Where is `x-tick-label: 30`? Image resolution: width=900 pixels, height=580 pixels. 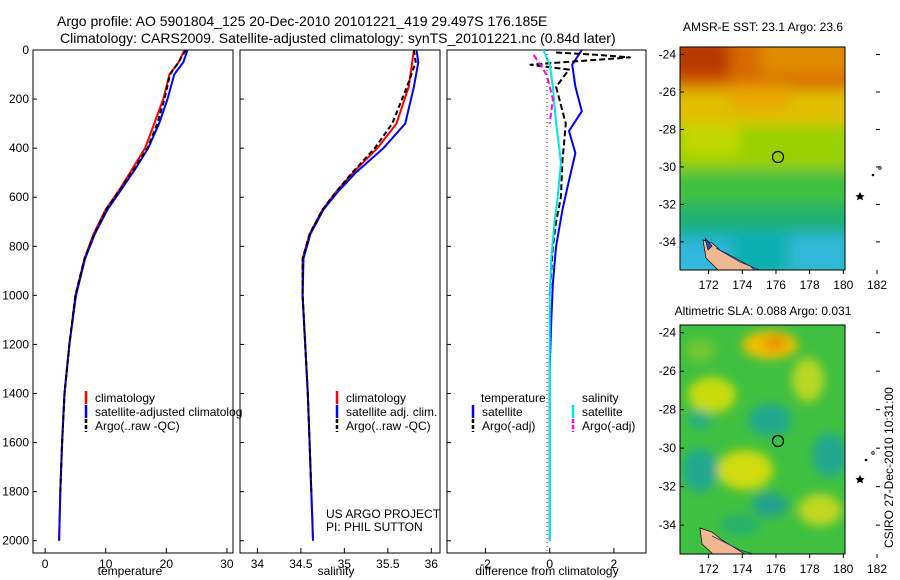 x-tick-label: 30 is located at coordinates (227, 564).